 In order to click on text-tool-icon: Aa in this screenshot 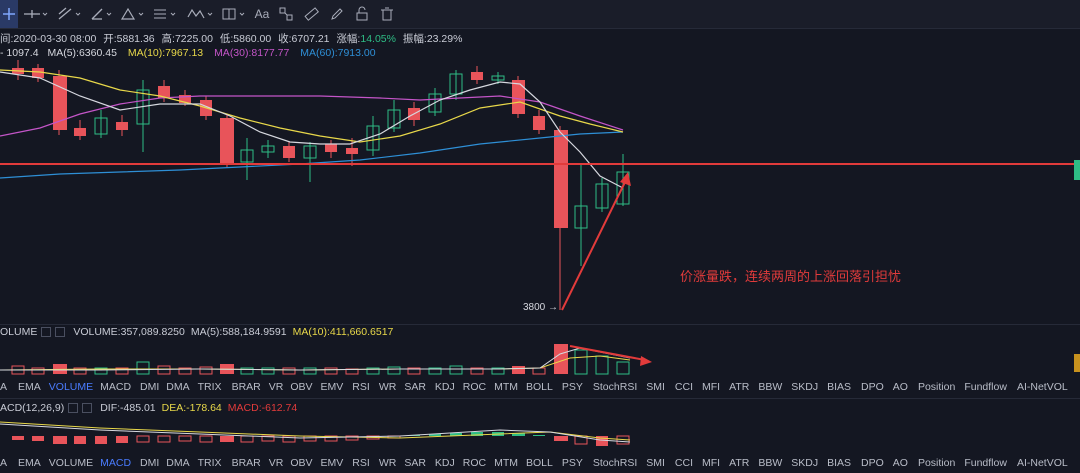, I will do `click(262, 14)`.